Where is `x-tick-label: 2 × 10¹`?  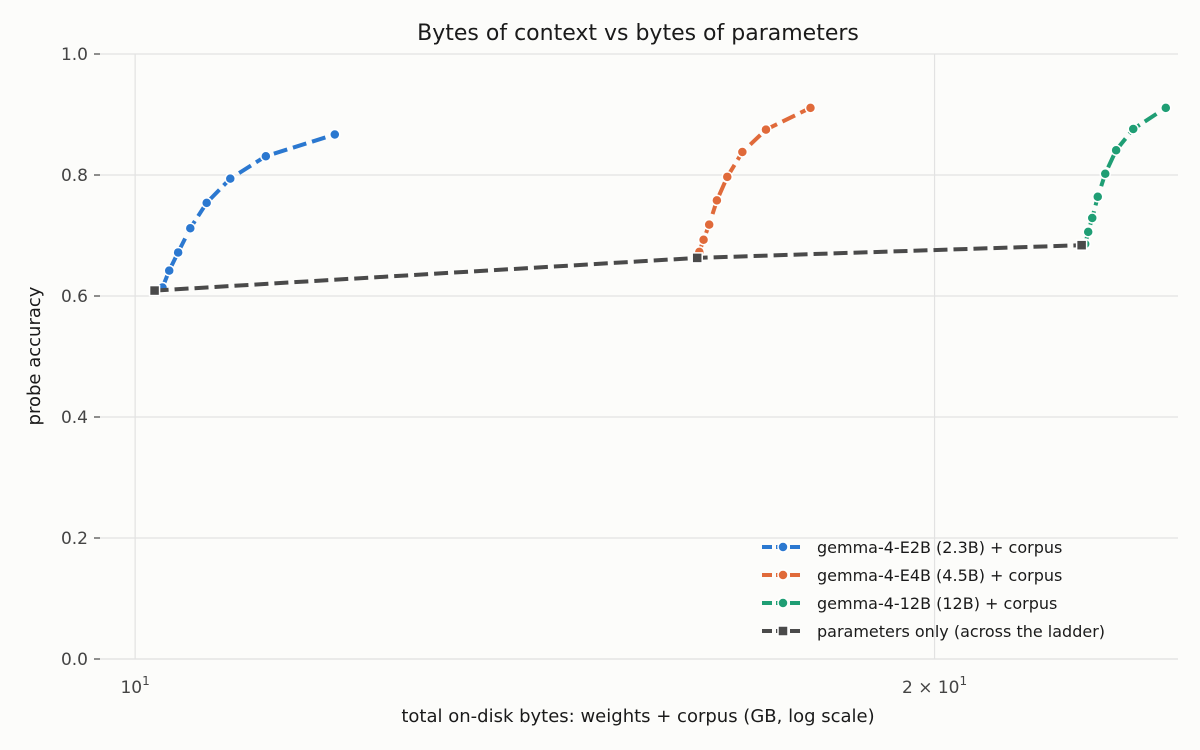 x-tick-label: 2 × 10¹ is located at coordinates (934, 686).